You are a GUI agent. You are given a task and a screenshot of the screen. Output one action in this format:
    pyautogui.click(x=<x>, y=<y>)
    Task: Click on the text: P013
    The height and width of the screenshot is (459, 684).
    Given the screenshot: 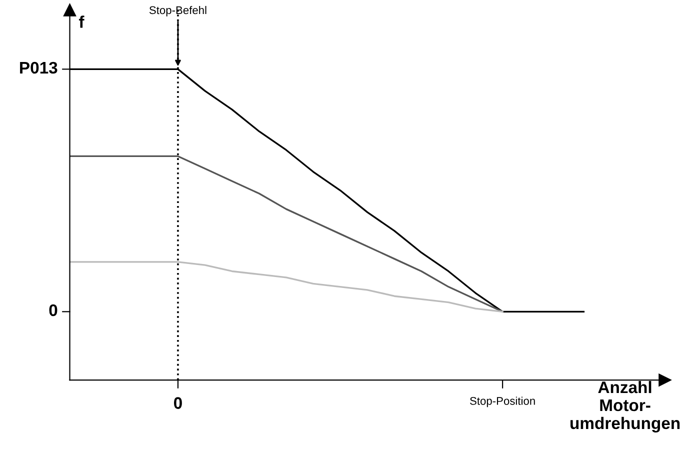 What is the action you would take?
    pyautogui.click(x=39, y=68)
    